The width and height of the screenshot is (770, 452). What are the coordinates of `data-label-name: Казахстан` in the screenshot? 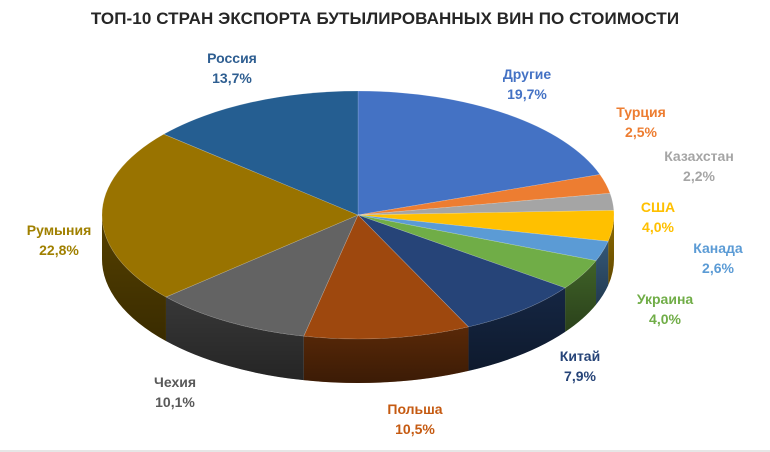 It's located at (699, 156).